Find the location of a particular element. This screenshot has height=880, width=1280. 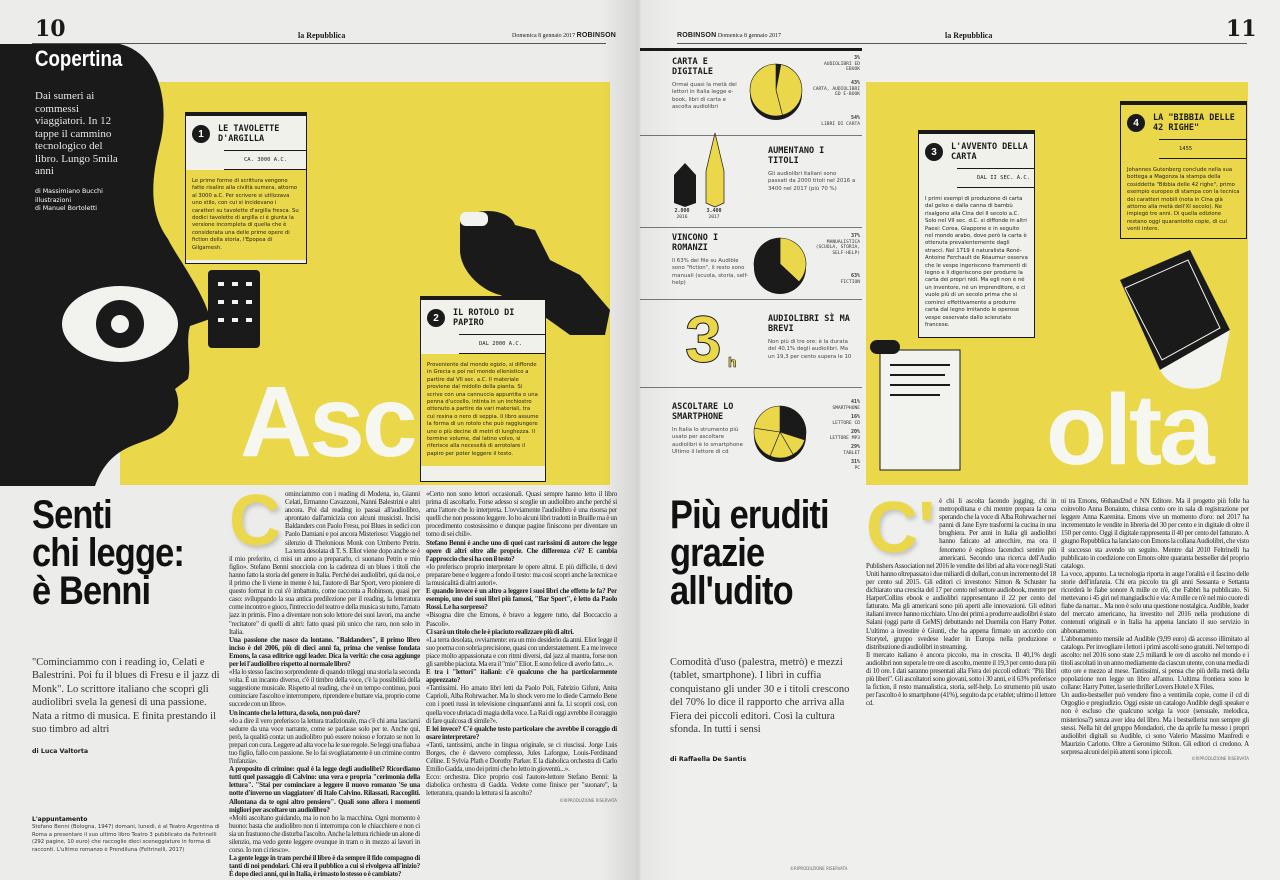

box-title: IL ROTOLO DI PAPIRO is located at coordinates (484, 318).